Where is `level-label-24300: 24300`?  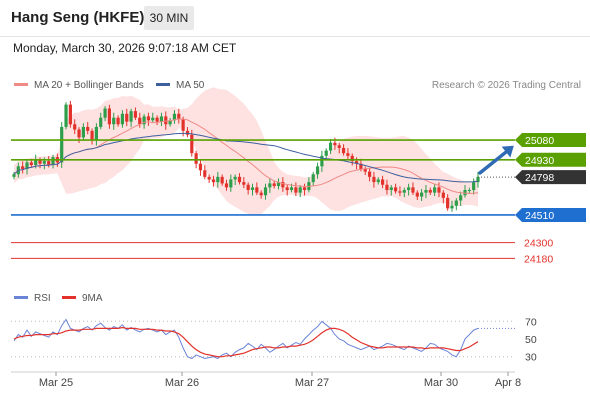
level-label-24300: 24300 is located at coordinates (538, 244).